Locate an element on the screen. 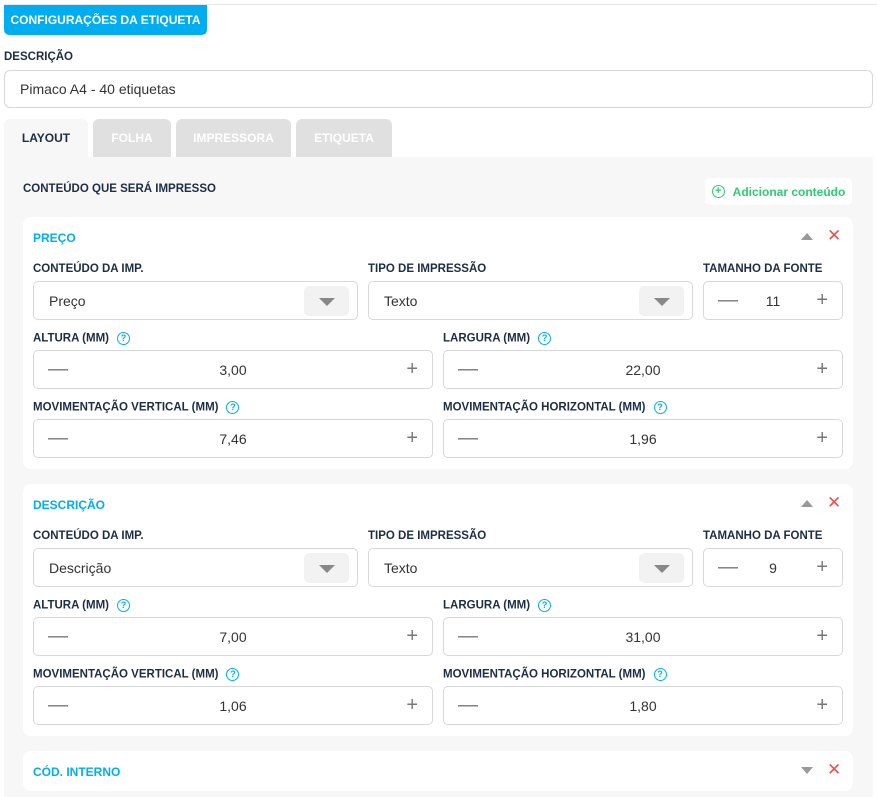 The image size is (877, 797). top-divider is located at coordinates (440, 4).